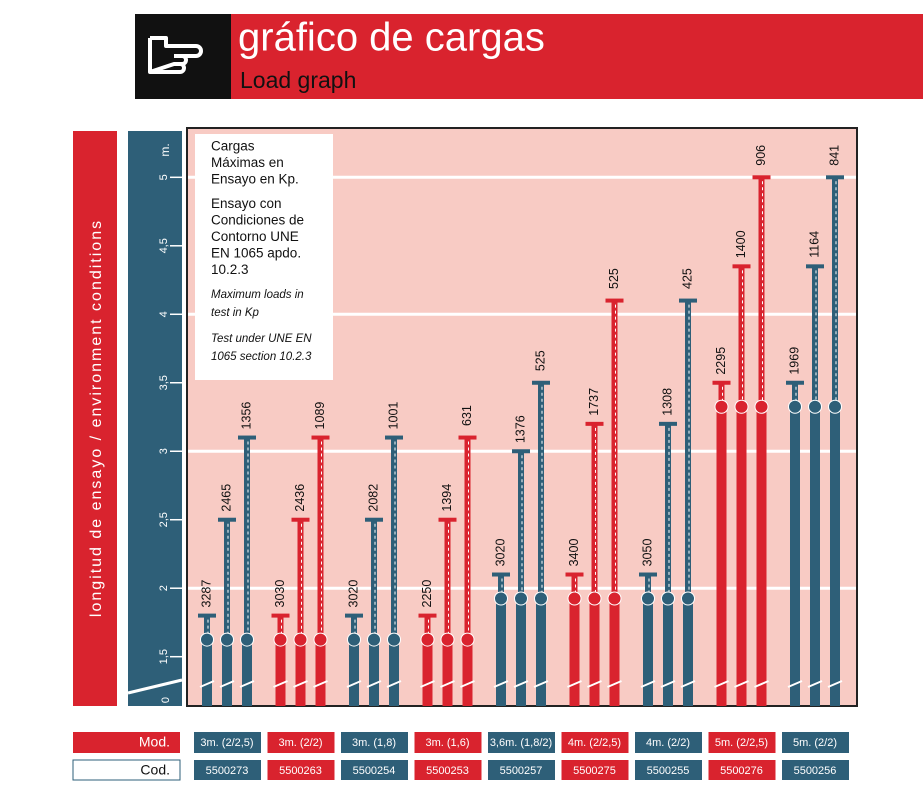 Image resolution: width=923 pixels, height=800 pixels. Describe the element at coordinates (577, 56) in the screenshot. I see `header-bar` at that location.